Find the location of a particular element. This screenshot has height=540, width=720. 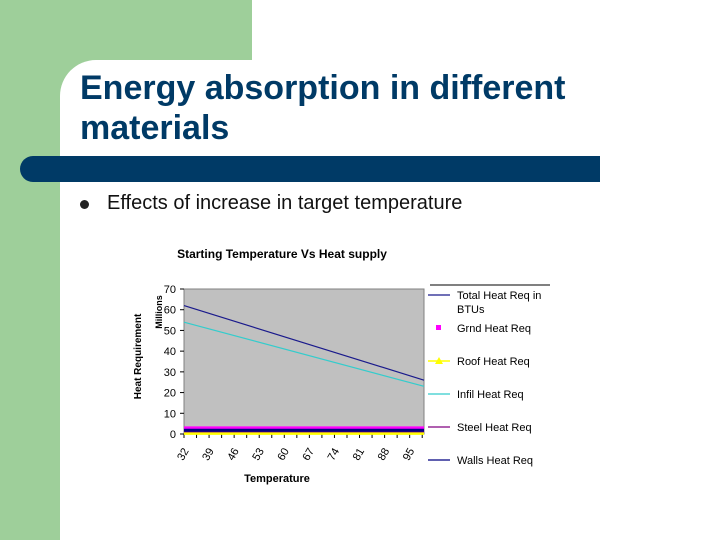

legend-label-line: Steel Heat Req is located at coordinates (494, 428).